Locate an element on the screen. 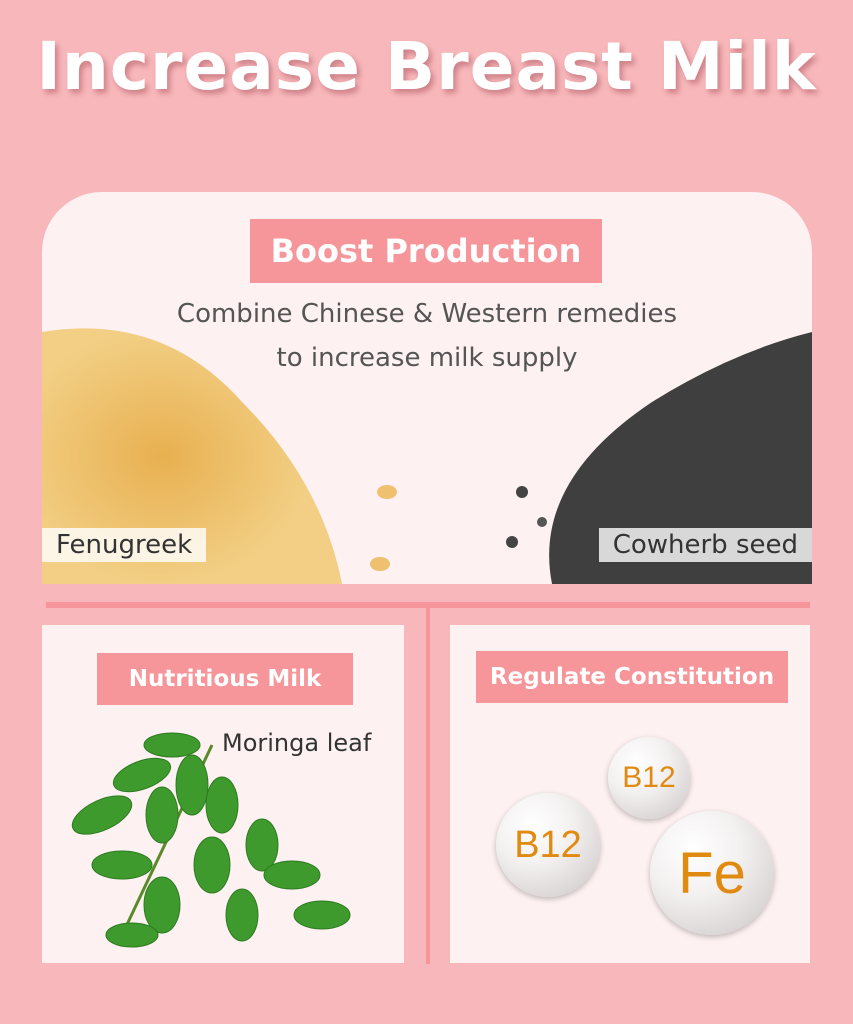 The width and height of the screenshot is (853, 1024). nutritious-milk-tag: Nutritious Milk is located at coordinates (225, 679).